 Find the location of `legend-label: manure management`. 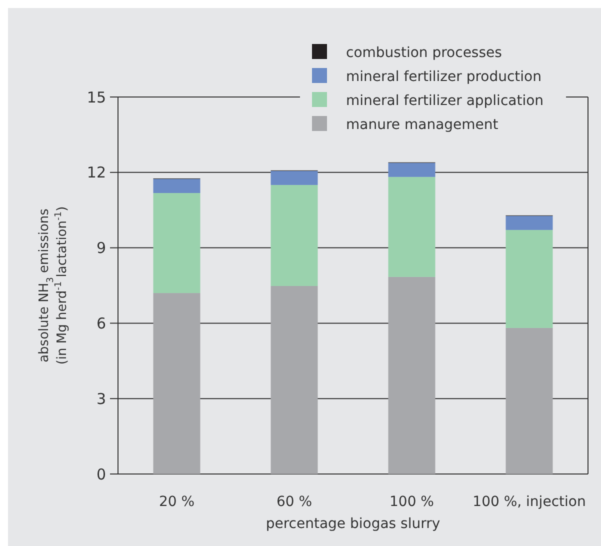

legend-label: manure management is located at coordinates (422, 124).